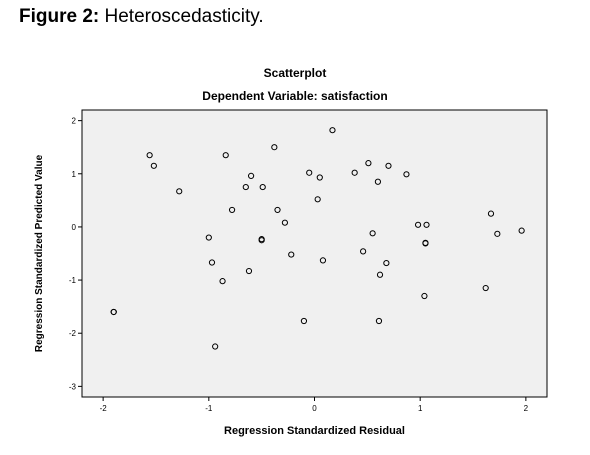  What do you see at coordinates (74, 227) in the screenshot?
I see `y-tick-label: 0` at bounding box center [74, 227].